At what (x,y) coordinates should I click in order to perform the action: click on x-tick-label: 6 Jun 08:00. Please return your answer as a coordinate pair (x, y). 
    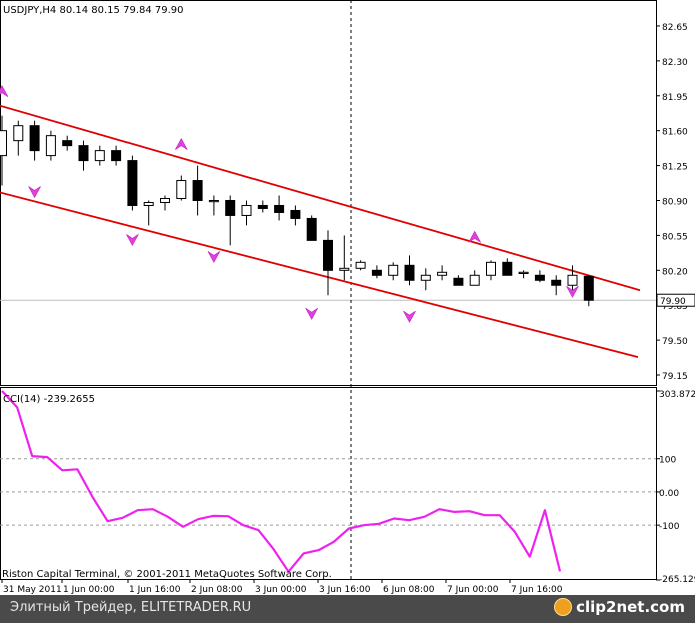
    Looking at the image, I should click on (409, 590).